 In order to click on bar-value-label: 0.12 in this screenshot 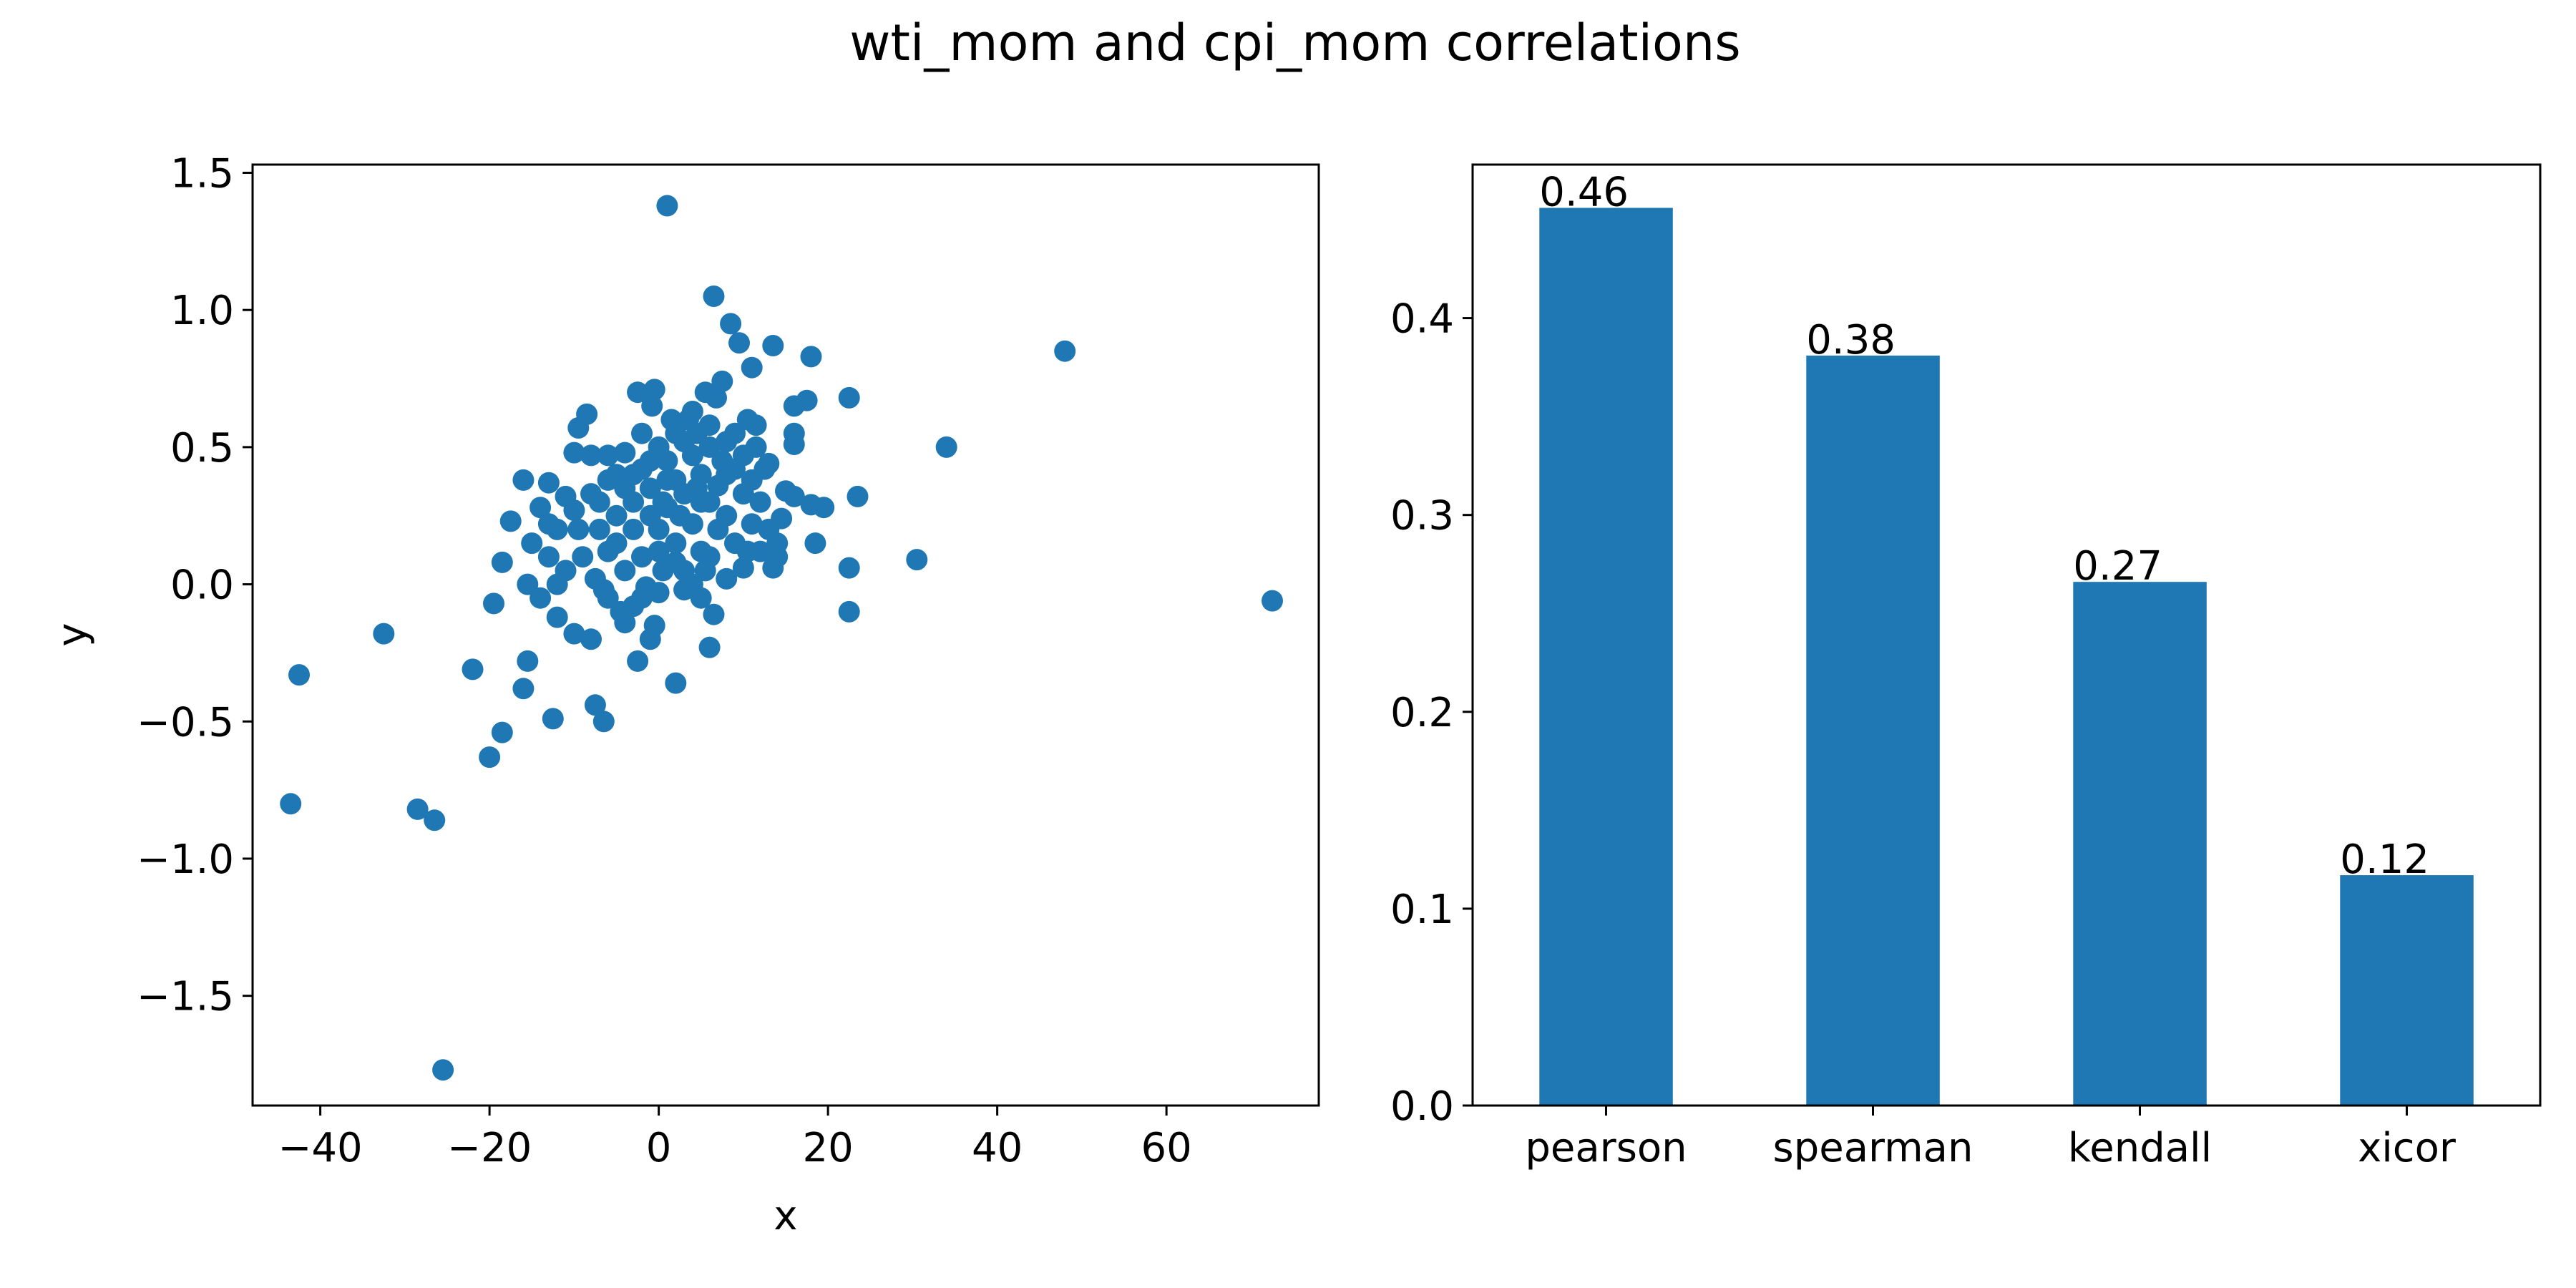, I will do `click(2384, 859)`.